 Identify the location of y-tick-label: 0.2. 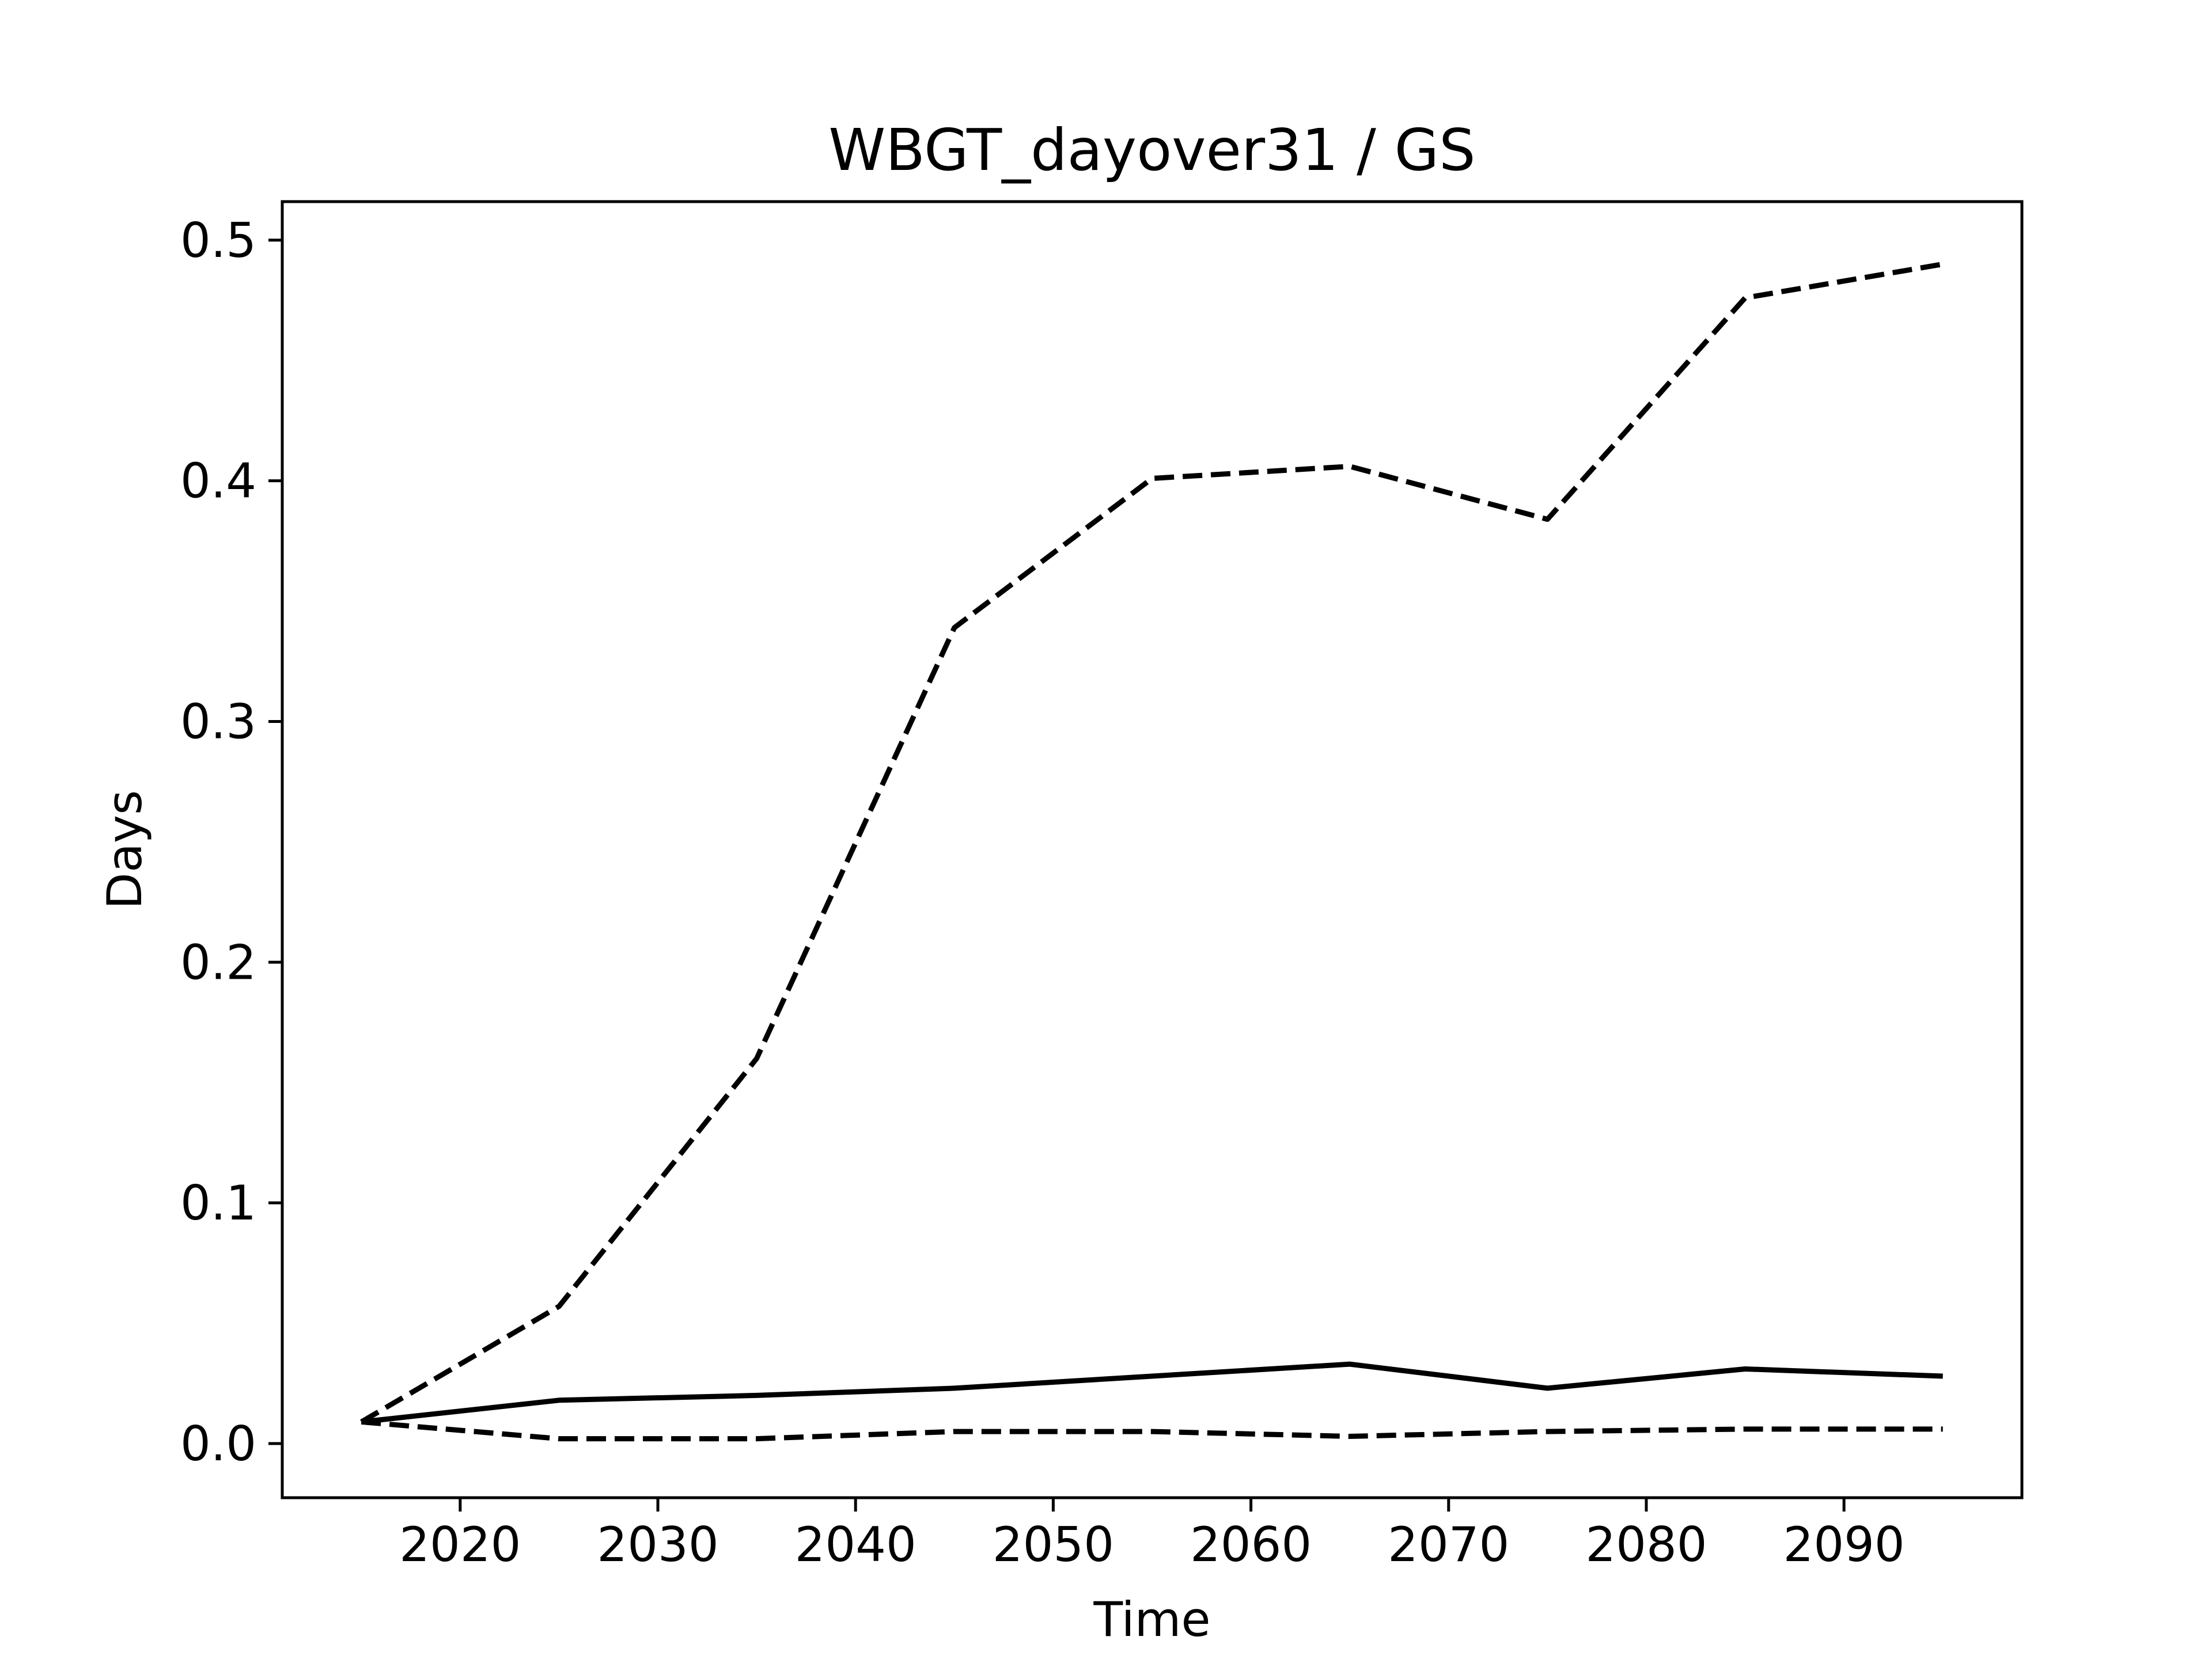
(218, 962).